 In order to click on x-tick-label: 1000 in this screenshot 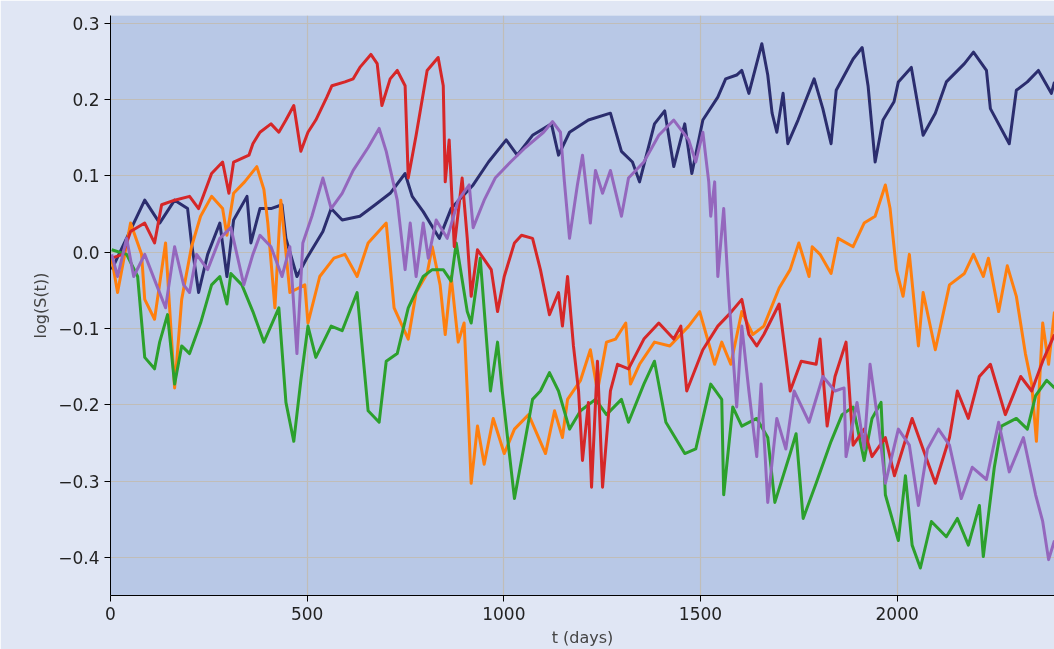, I will do `click(504, 613)`.